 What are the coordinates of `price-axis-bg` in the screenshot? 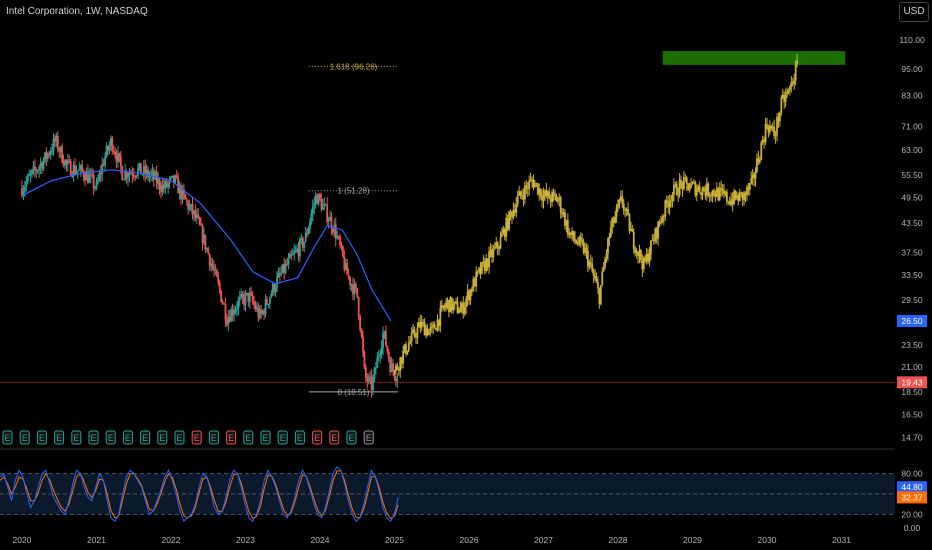 It's located at (913, 275).